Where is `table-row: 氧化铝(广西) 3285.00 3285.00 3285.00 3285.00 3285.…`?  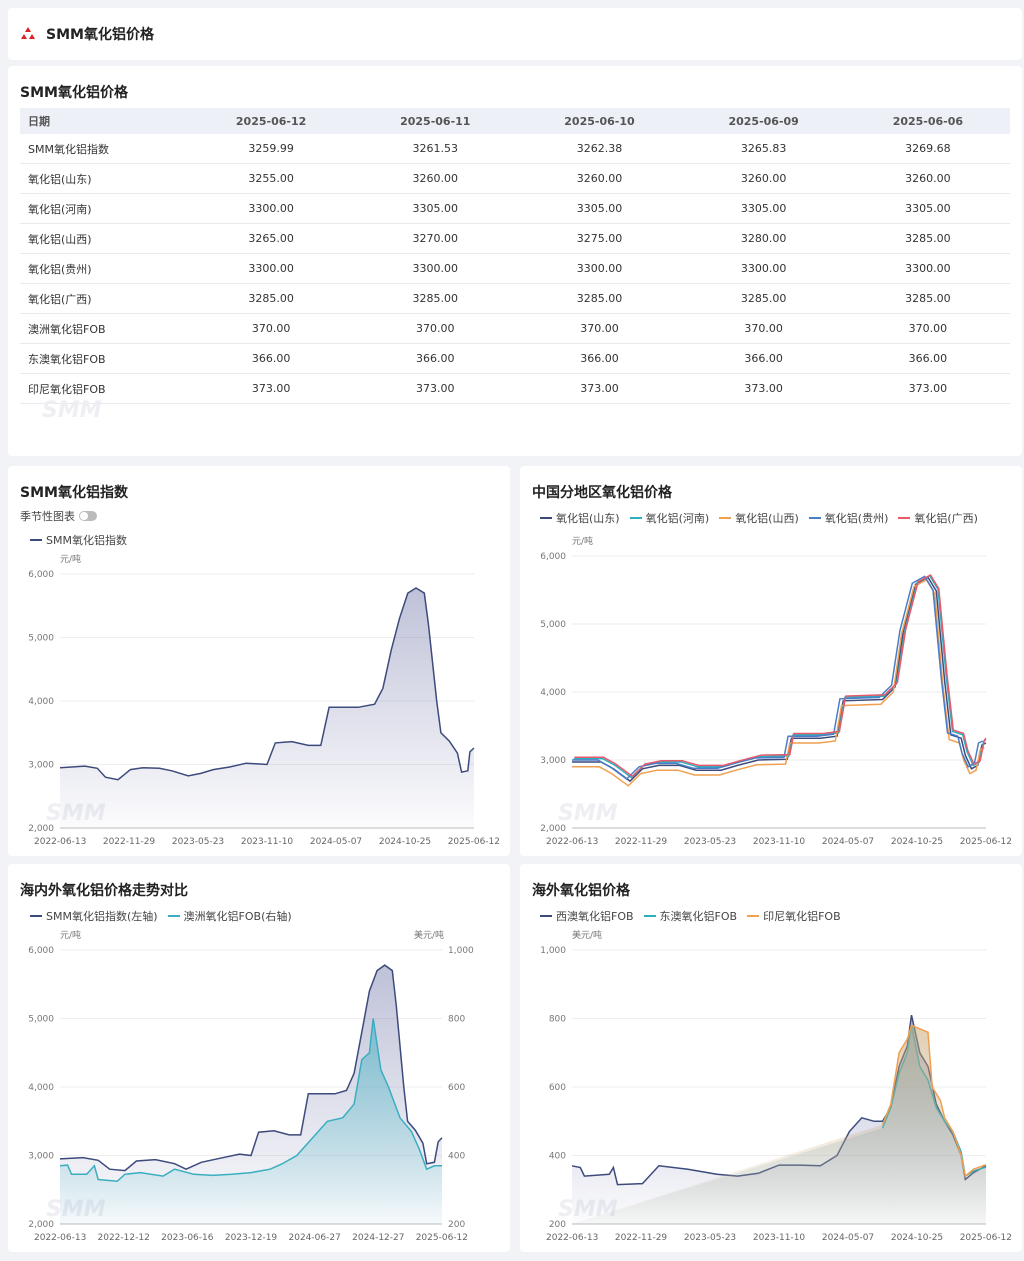 table-row: 氧化铝(广西) 3285.00 3285.00 3285.00 3285.00 3285.… is located at coordinates (515, 298).